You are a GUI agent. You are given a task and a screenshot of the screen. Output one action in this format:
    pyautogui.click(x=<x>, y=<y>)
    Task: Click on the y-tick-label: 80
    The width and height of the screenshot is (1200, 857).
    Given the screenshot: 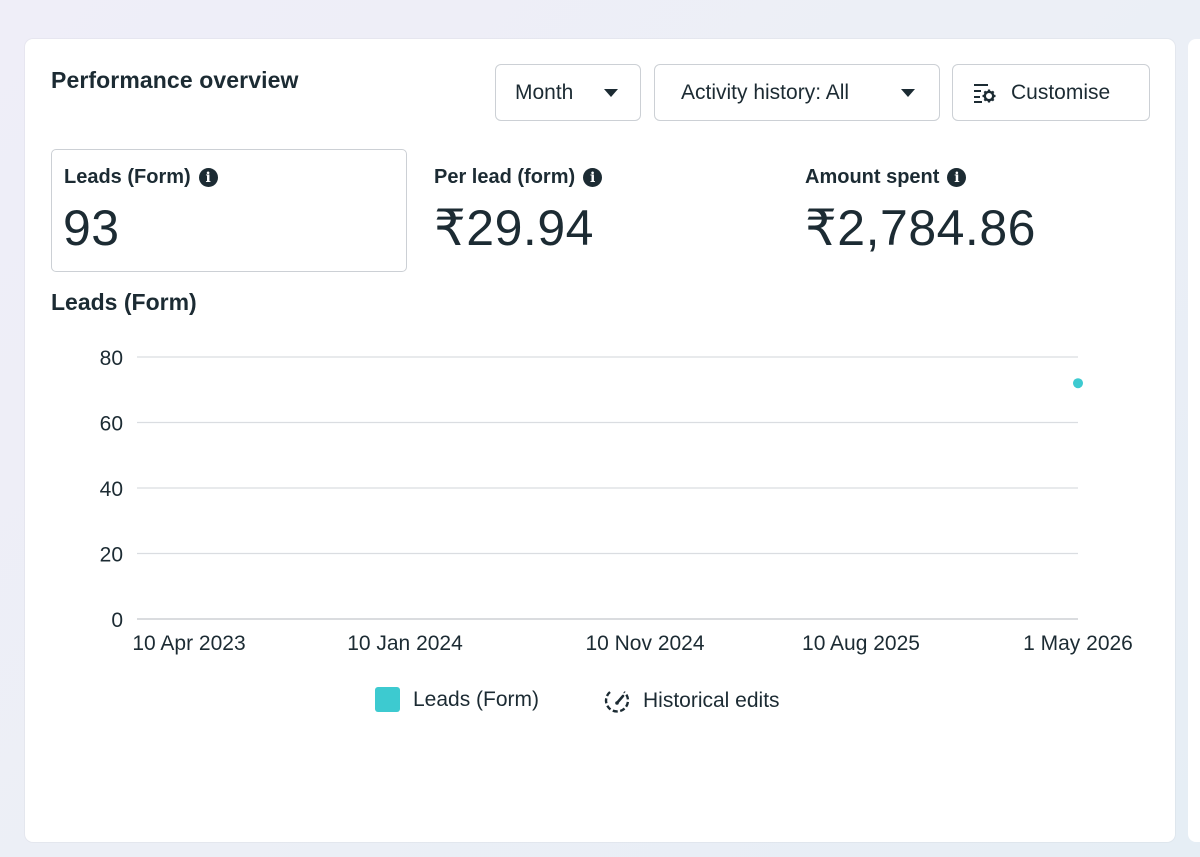 What is the action you would take?
    pyautogui.click(x=111, y=358)
    